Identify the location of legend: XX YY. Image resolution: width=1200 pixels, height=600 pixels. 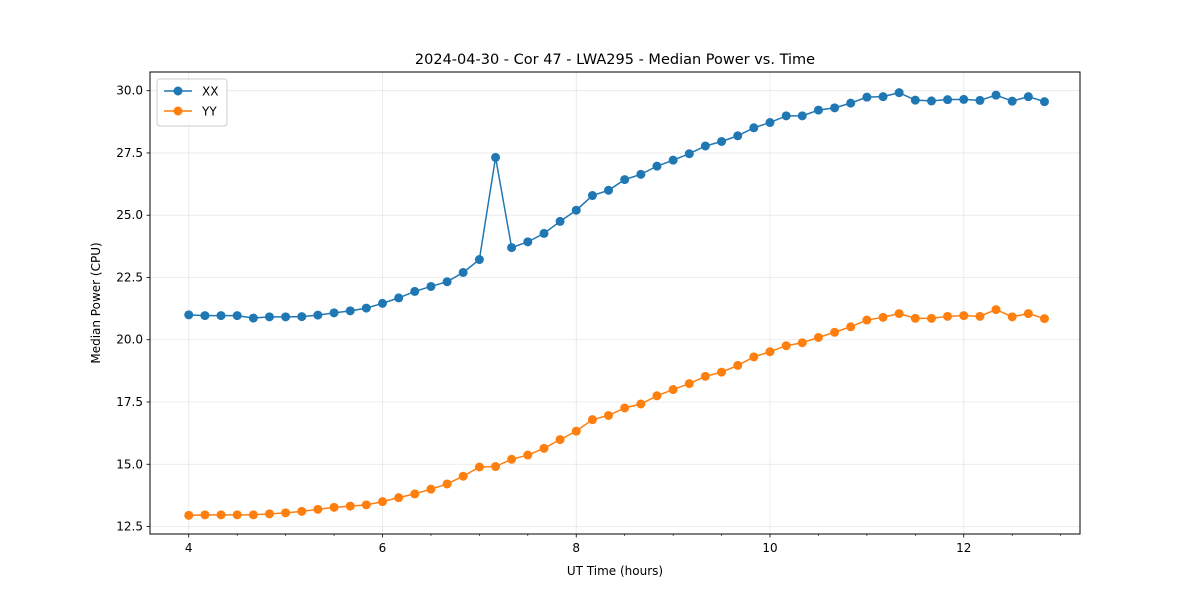
(192, 102).